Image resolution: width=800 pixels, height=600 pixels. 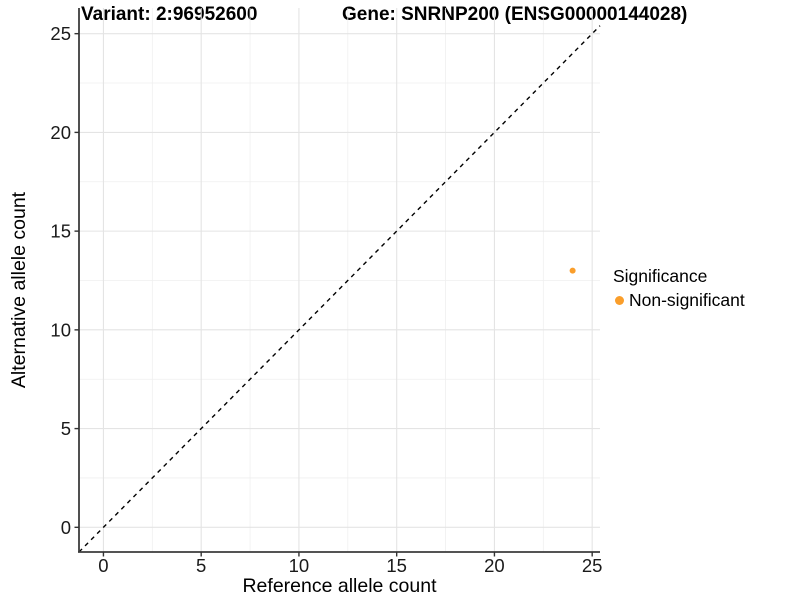 I want to click on x-tick-label: 0, so click(x=103, y=565).